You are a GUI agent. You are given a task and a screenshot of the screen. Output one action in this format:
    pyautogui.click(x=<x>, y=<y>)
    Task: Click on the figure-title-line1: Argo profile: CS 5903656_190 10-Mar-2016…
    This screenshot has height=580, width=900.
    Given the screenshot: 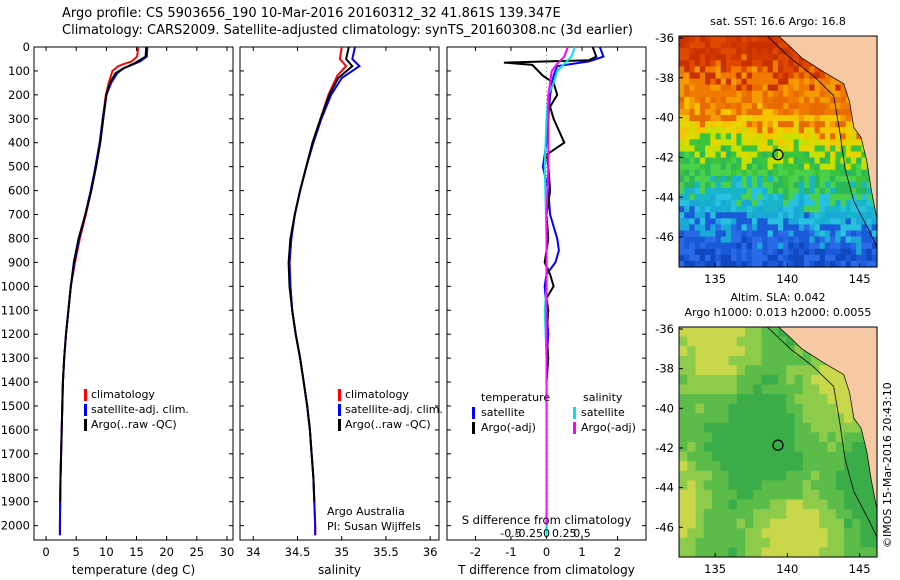 What is the action you would take?
    pyautogui.click(x=311, y=13)
    